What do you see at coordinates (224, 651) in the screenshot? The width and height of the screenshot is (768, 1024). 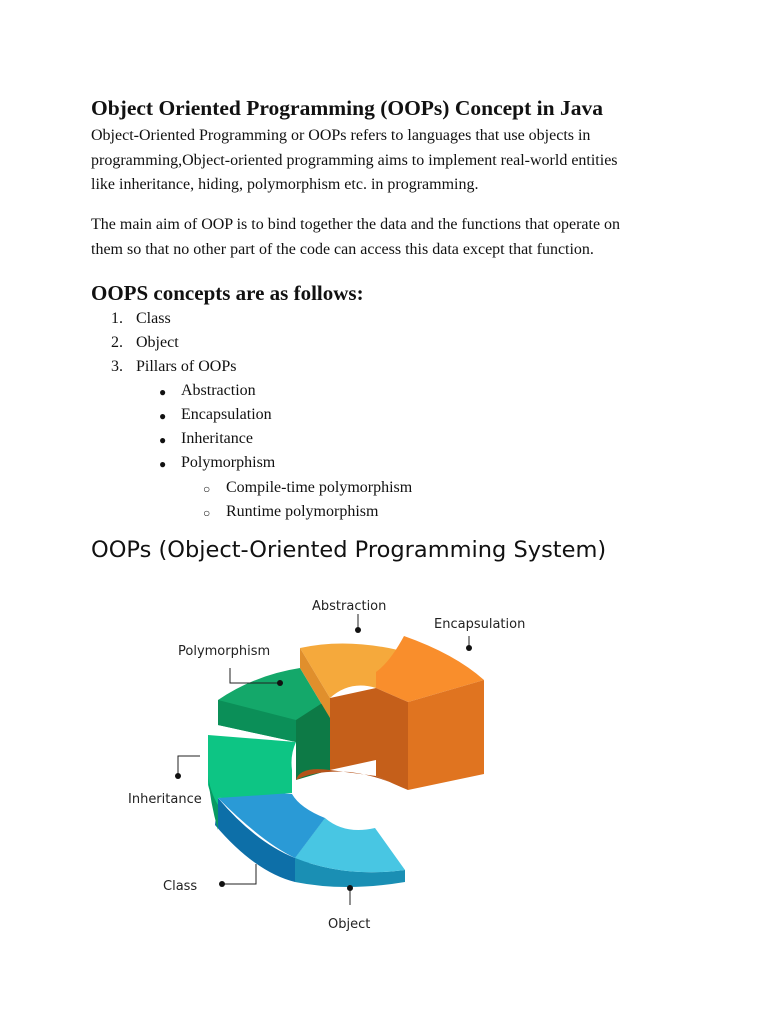 I see `label-polymorphism: Polymorphism` at bounding box center [224, 651].